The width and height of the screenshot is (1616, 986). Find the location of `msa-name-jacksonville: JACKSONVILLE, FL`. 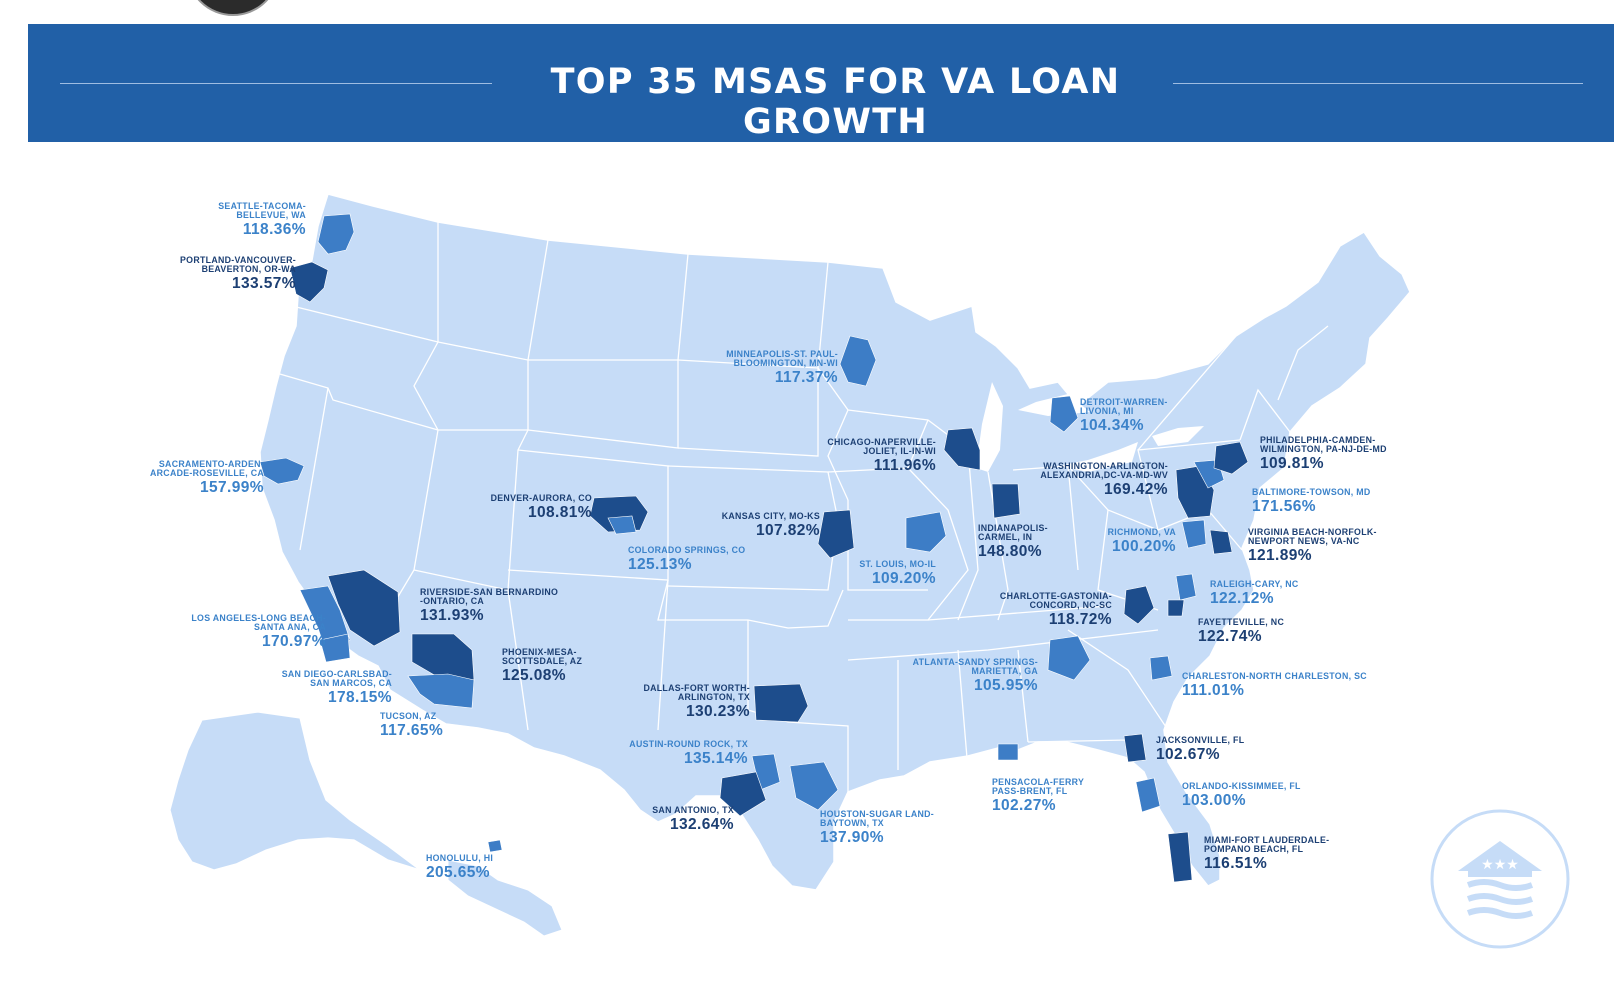

msa-name-jacksonville: JACKSONVILLE, FL is located at coordinates (1200, 740).